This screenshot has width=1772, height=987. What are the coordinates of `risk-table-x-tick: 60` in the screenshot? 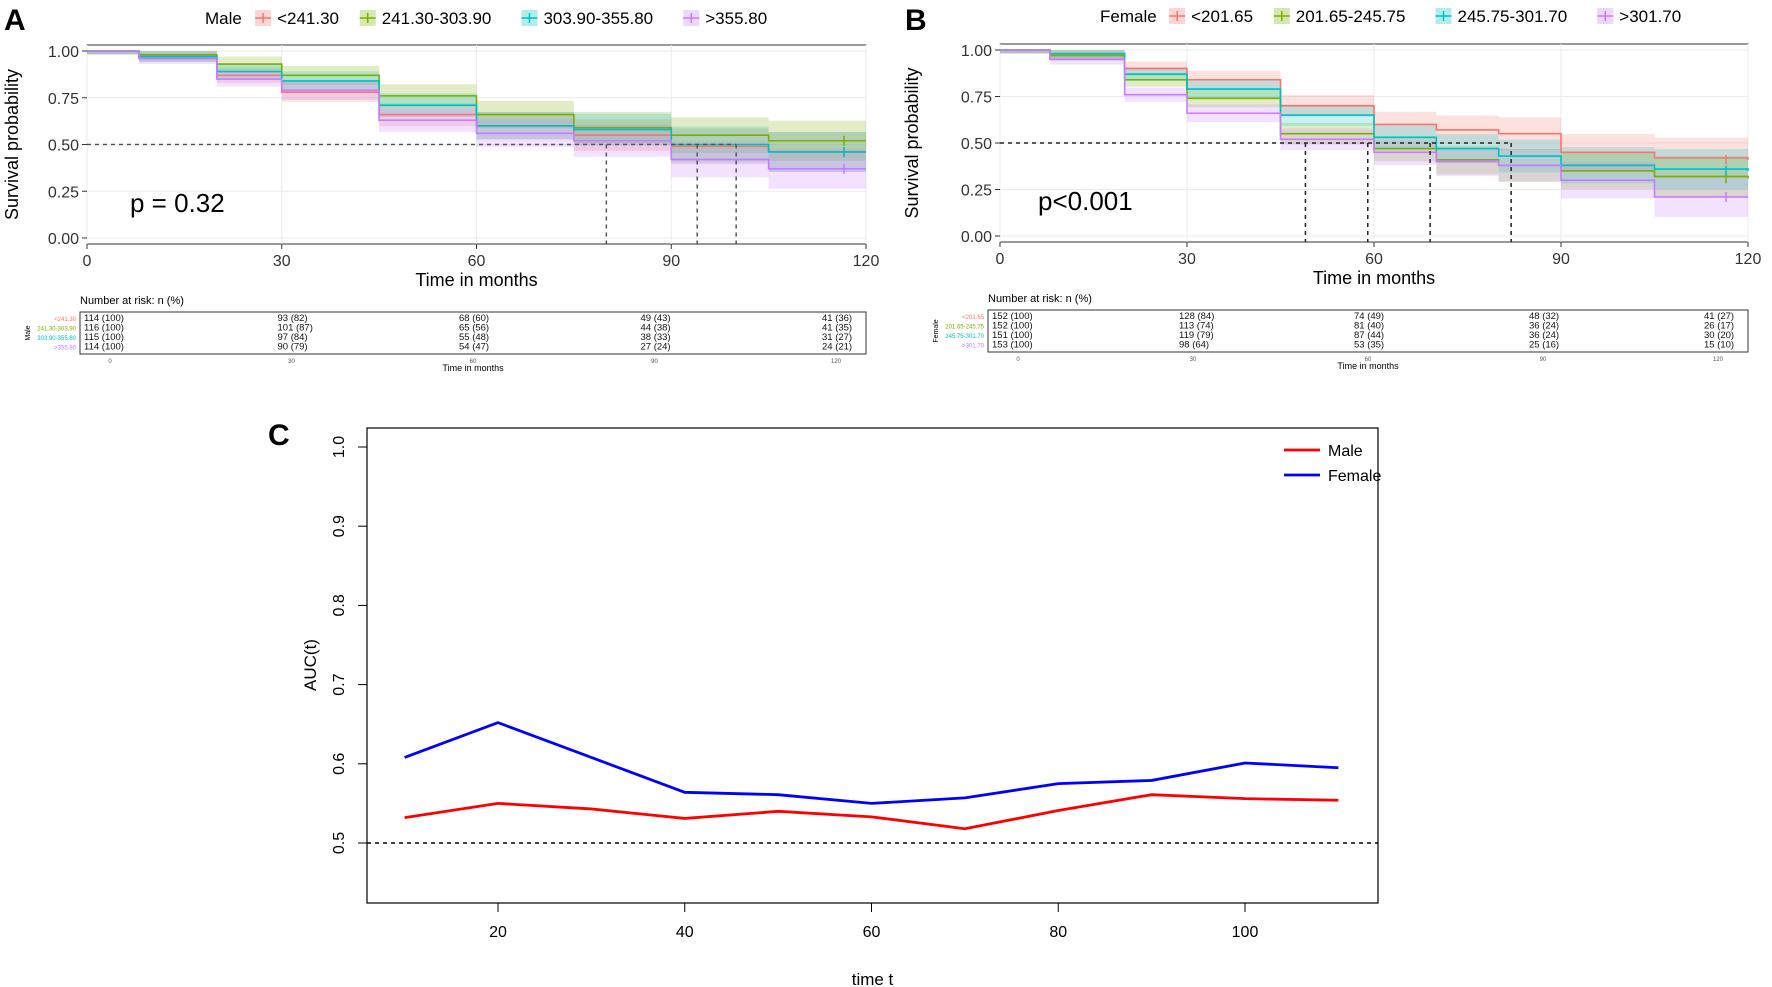 It's located at (1368, 360).